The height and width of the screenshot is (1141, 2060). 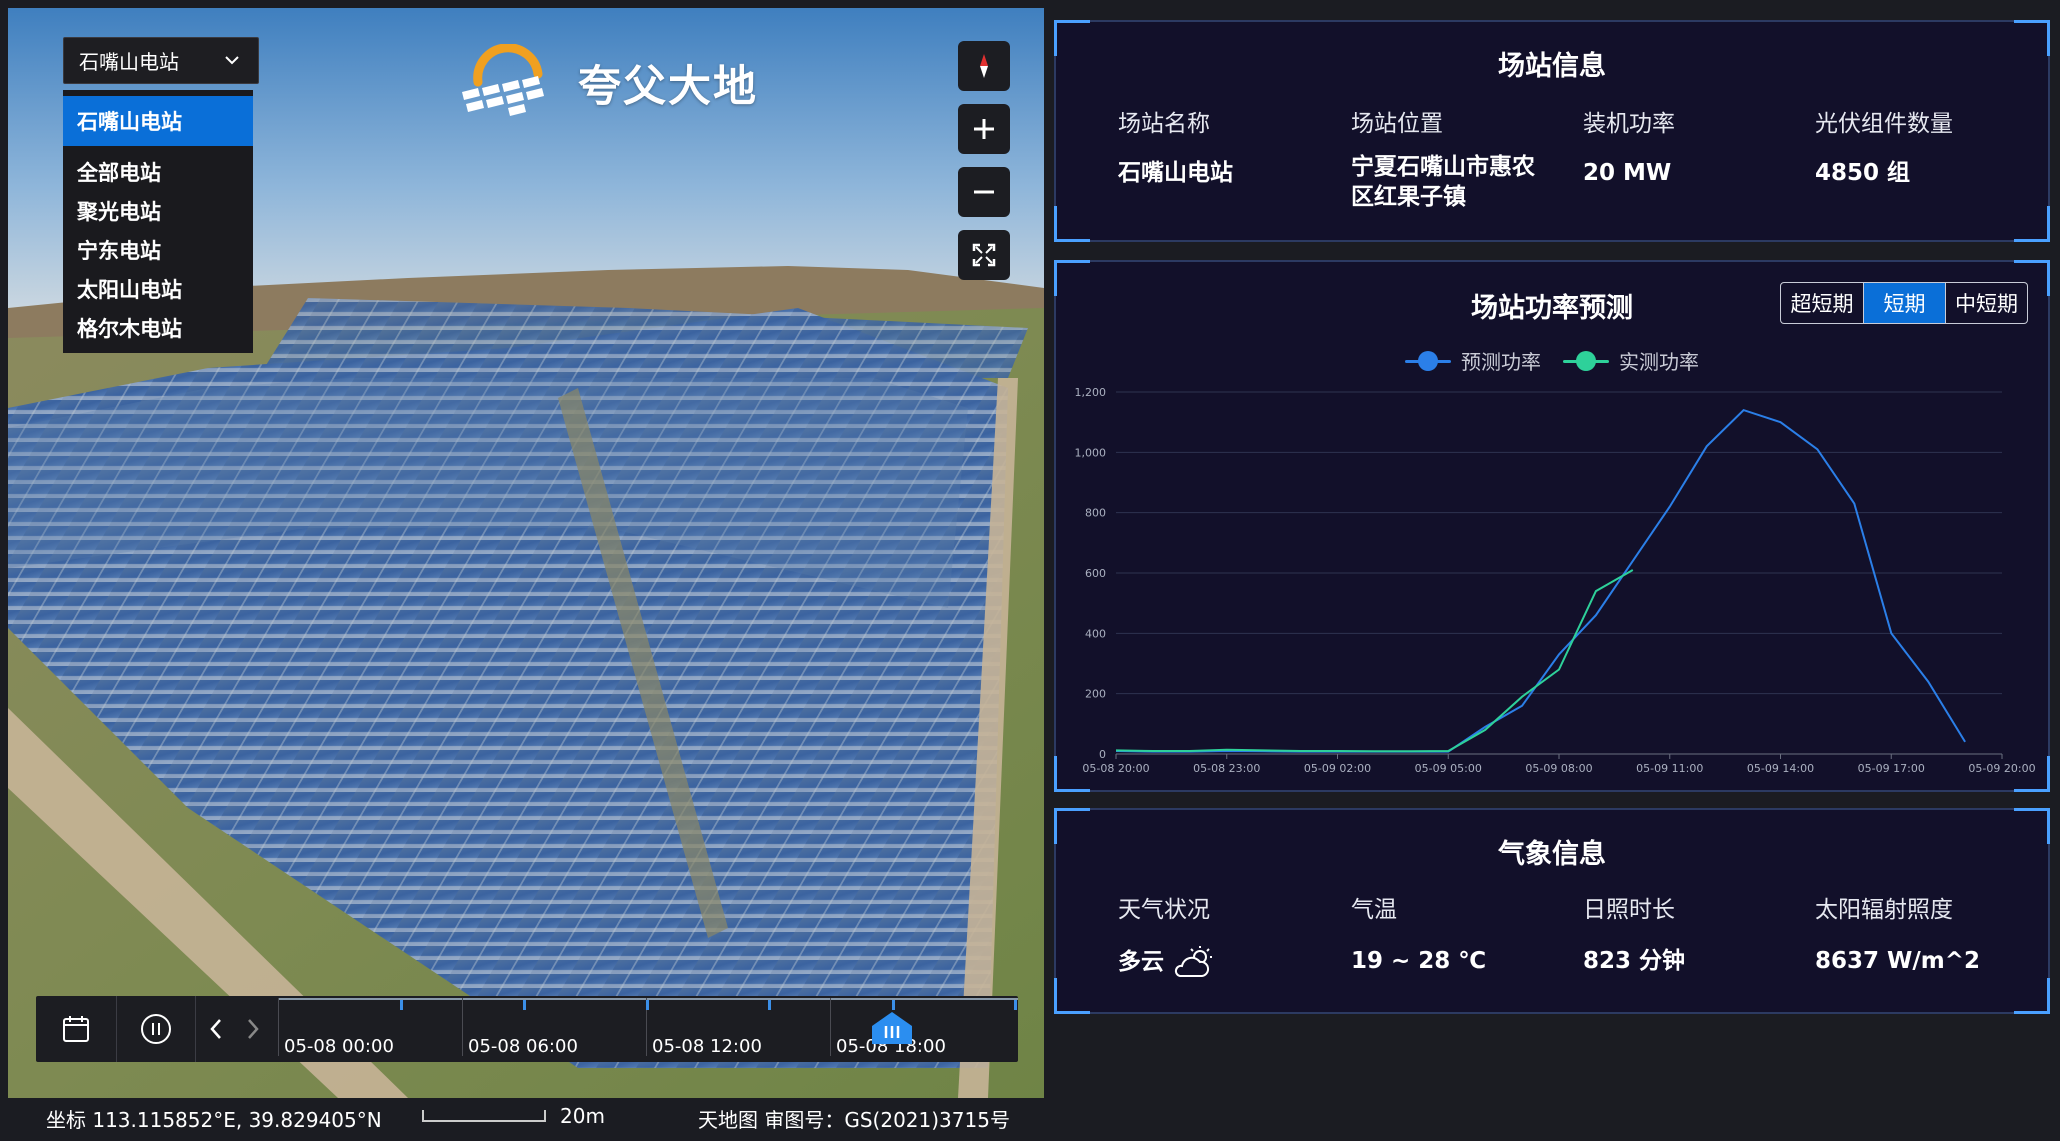 What do you see at coordinates (1822, 303) in the screenshot?
I see `tab-ultra-short-term: 超短期` at bounding box center [1822, 303].